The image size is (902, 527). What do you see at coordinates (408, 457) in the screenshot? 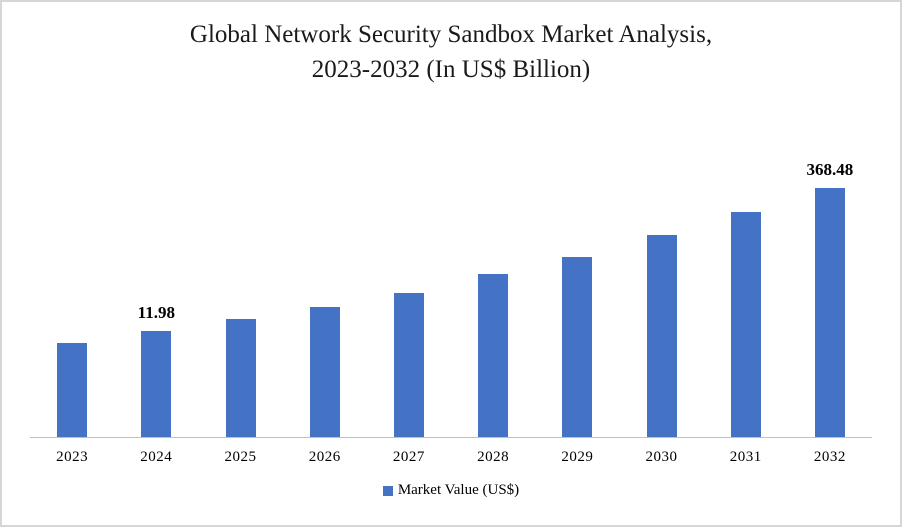
I see `x-label-2027: 2027` at bounding box center [408, 457].